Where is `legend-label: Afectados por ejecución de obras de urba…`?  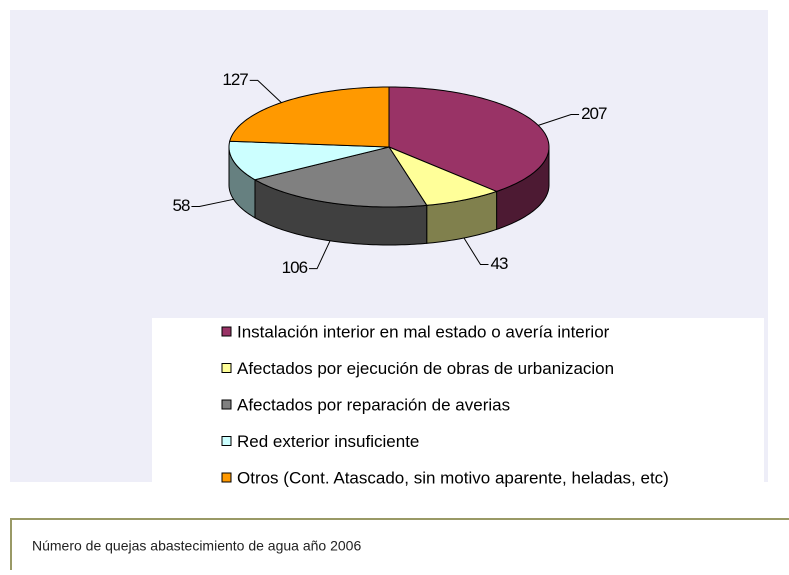
legend-label: Afectados por ejecución de obras de urba… is located at coordinates (425, 368).